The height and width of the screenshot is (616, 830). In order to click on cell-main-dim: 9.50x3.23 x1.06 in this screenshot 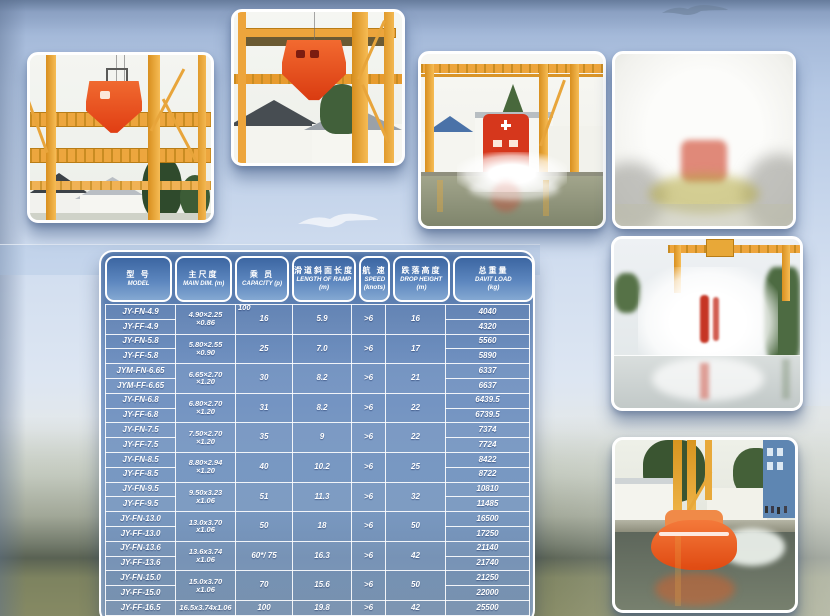, I will do `click(205, 497)`.